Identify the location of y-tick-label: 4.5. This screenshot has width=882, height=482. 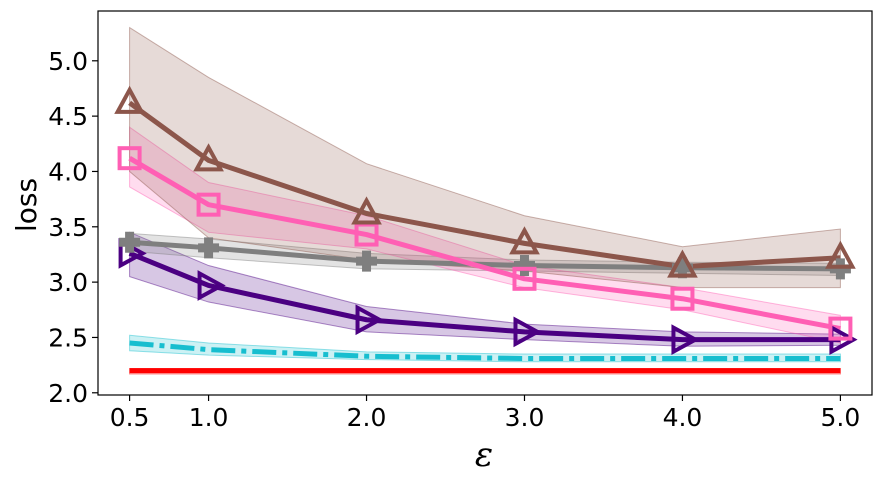
(68, 116).